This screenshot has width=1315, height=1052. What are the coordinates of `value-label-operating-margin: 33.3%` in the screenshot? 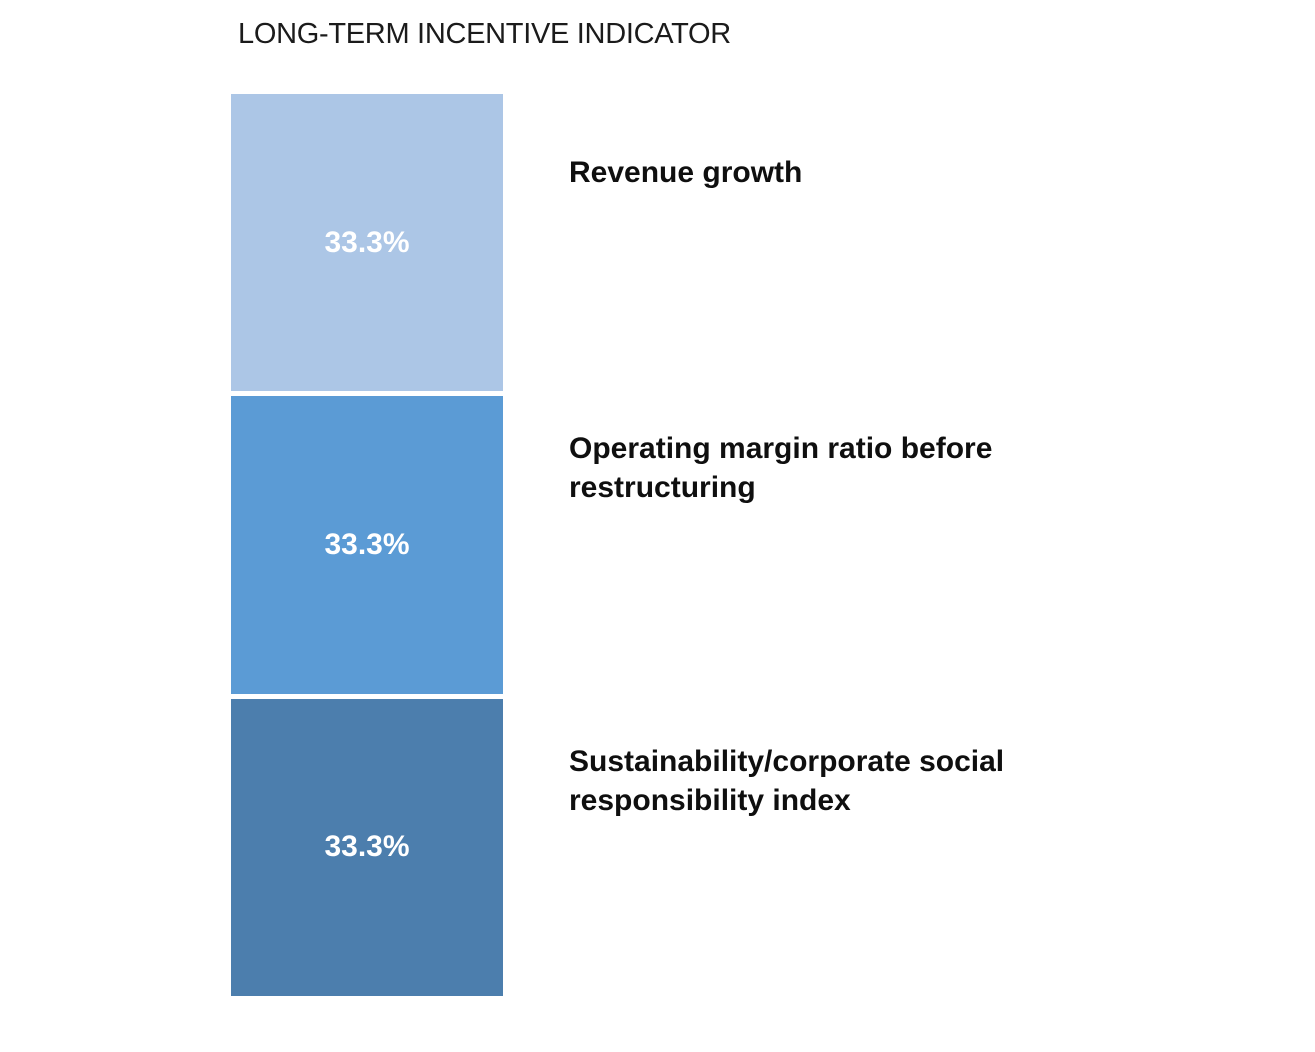 It's located at (367, 544).